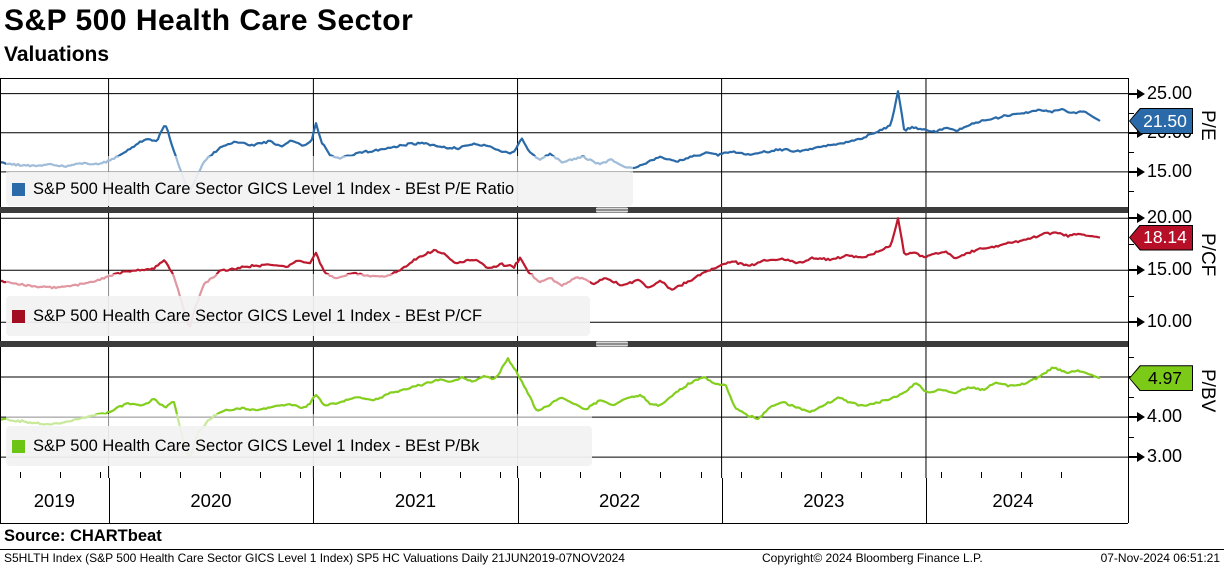 The image size is (1224, 566). I want to click on axis-tick-label: 4.00, so click(1165, 416).